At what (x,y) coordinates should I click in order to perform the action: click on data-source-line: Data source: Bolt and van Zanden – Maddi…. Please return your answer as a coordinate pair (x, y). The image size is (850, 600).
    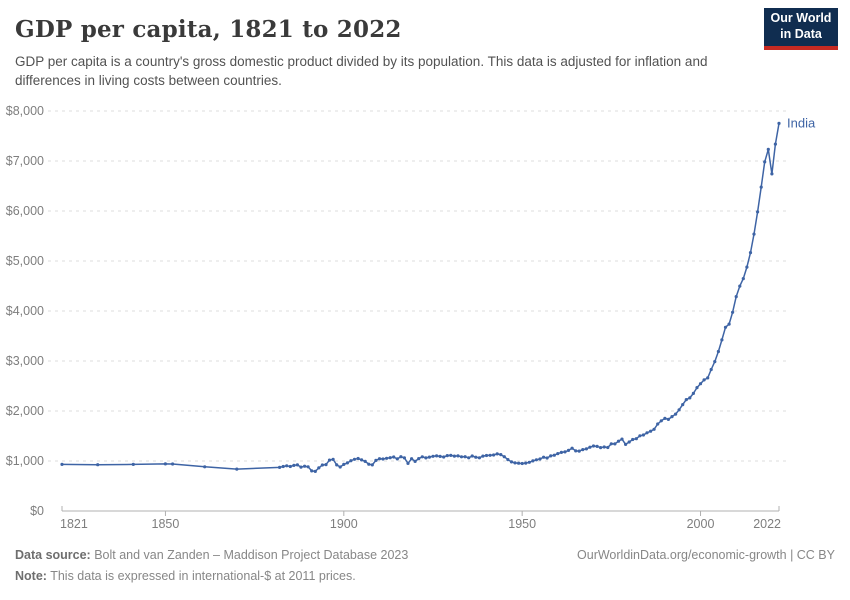
    Looking at the image, I should click on (425, 555).